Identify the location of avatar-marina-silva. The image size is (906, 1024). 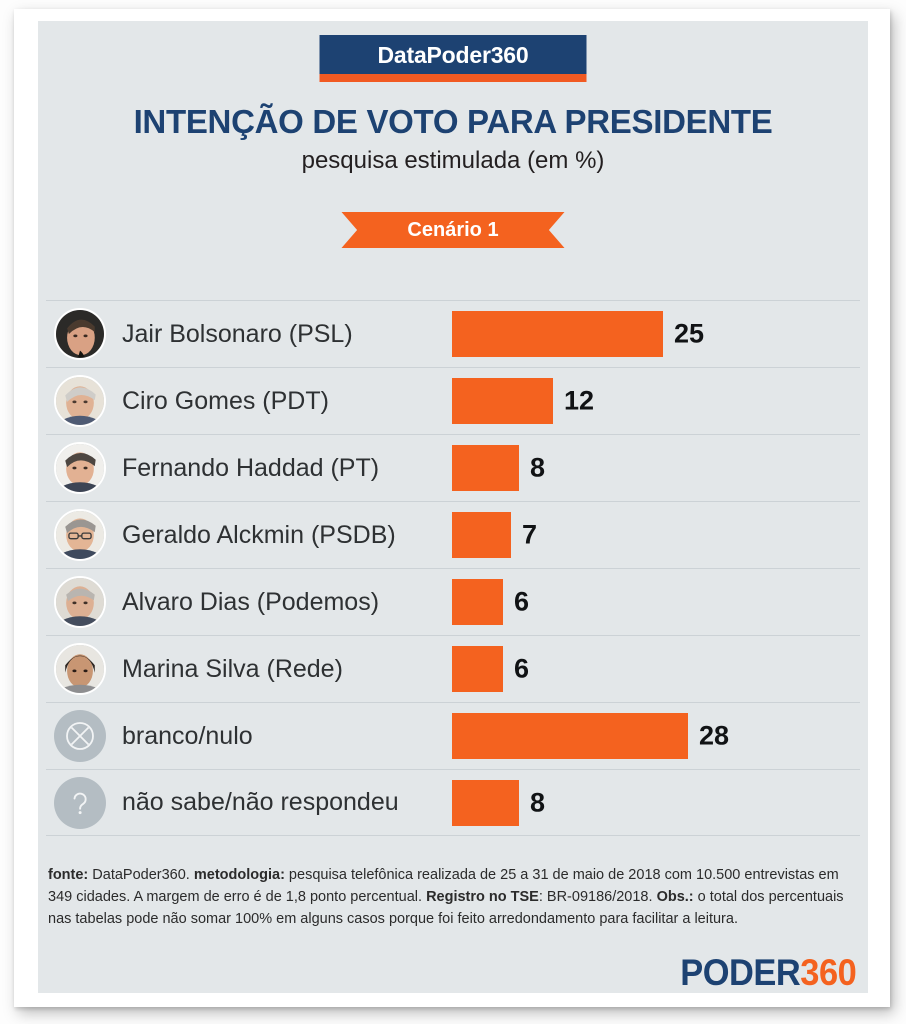
(80, 669).